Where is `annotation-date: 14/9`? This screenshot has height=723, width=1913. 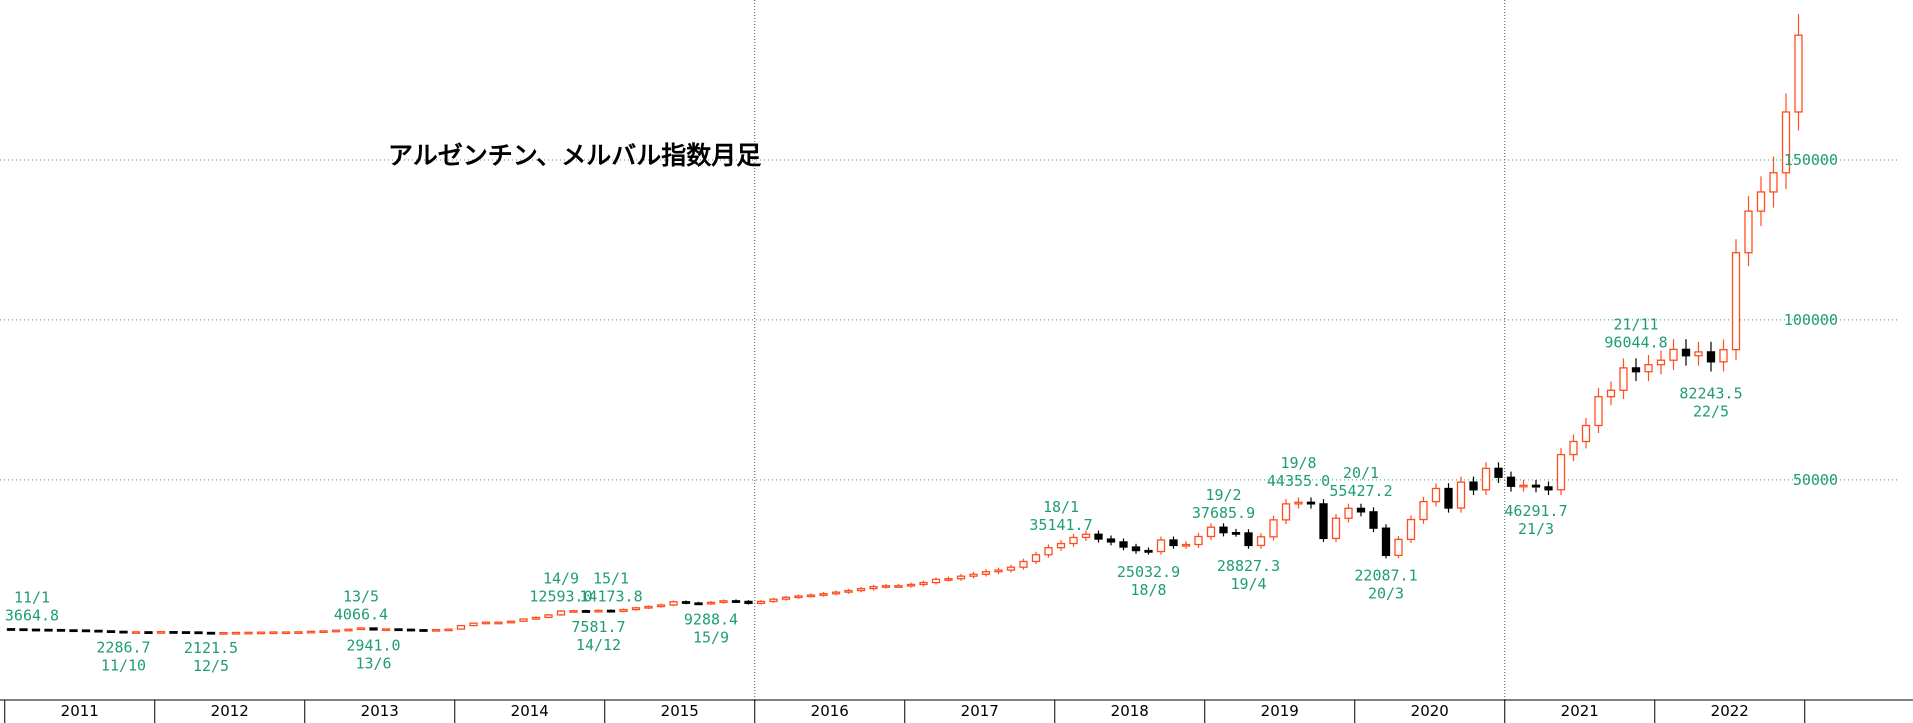
annotation-date: 14/9 is located at coordinates (561, 578).